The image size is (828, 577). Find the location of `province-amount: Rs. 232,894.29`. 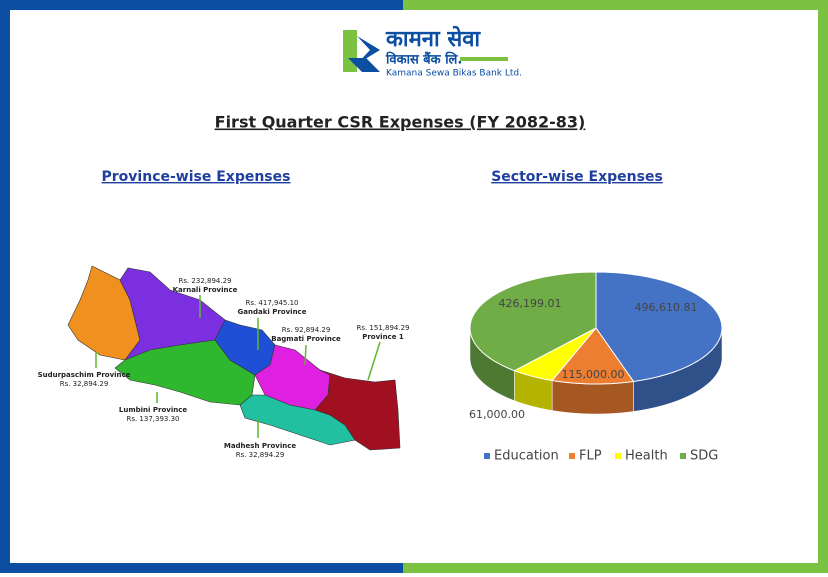

province-amount: Rs. 232,894.29 is located at coordinates (204, 281).